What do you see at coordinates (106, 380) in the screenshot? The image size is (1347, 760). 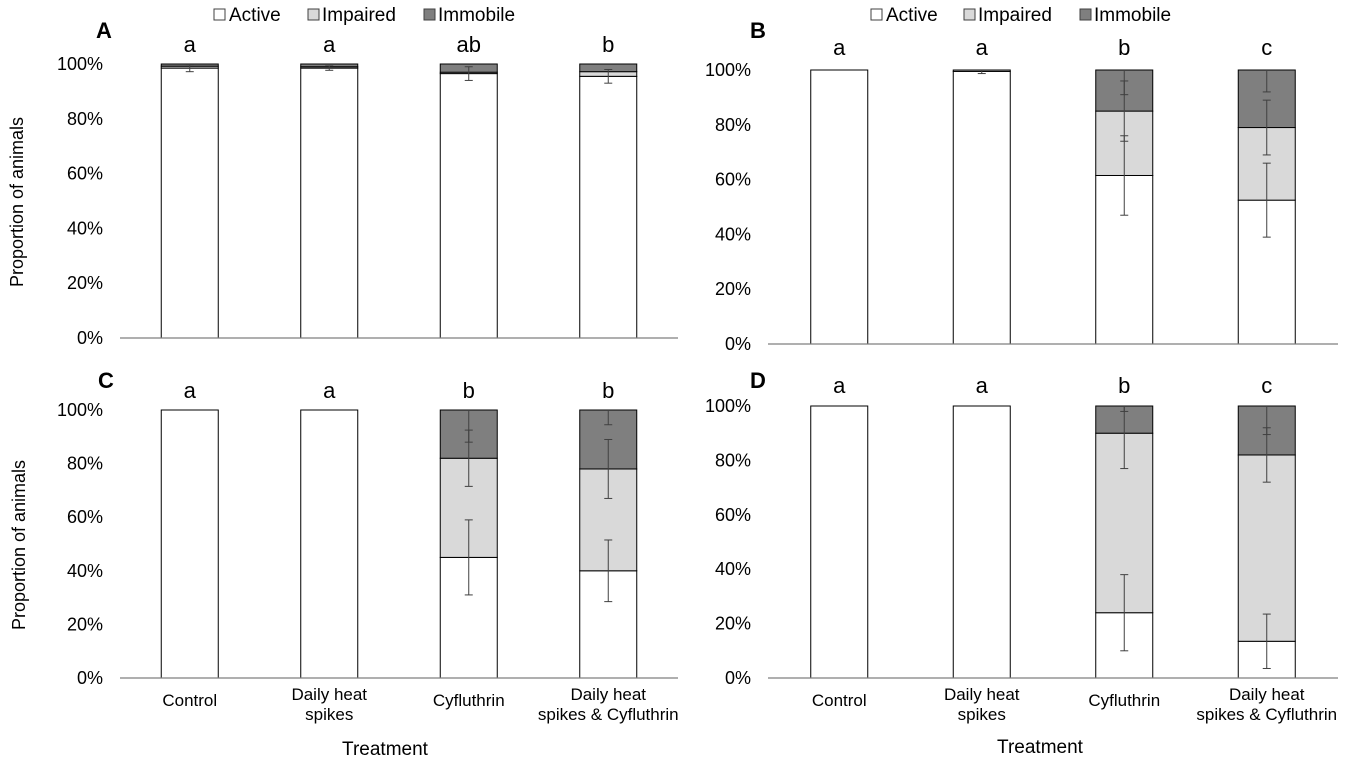 I see `panel-c-label: C` at bounding box center [106, 380].